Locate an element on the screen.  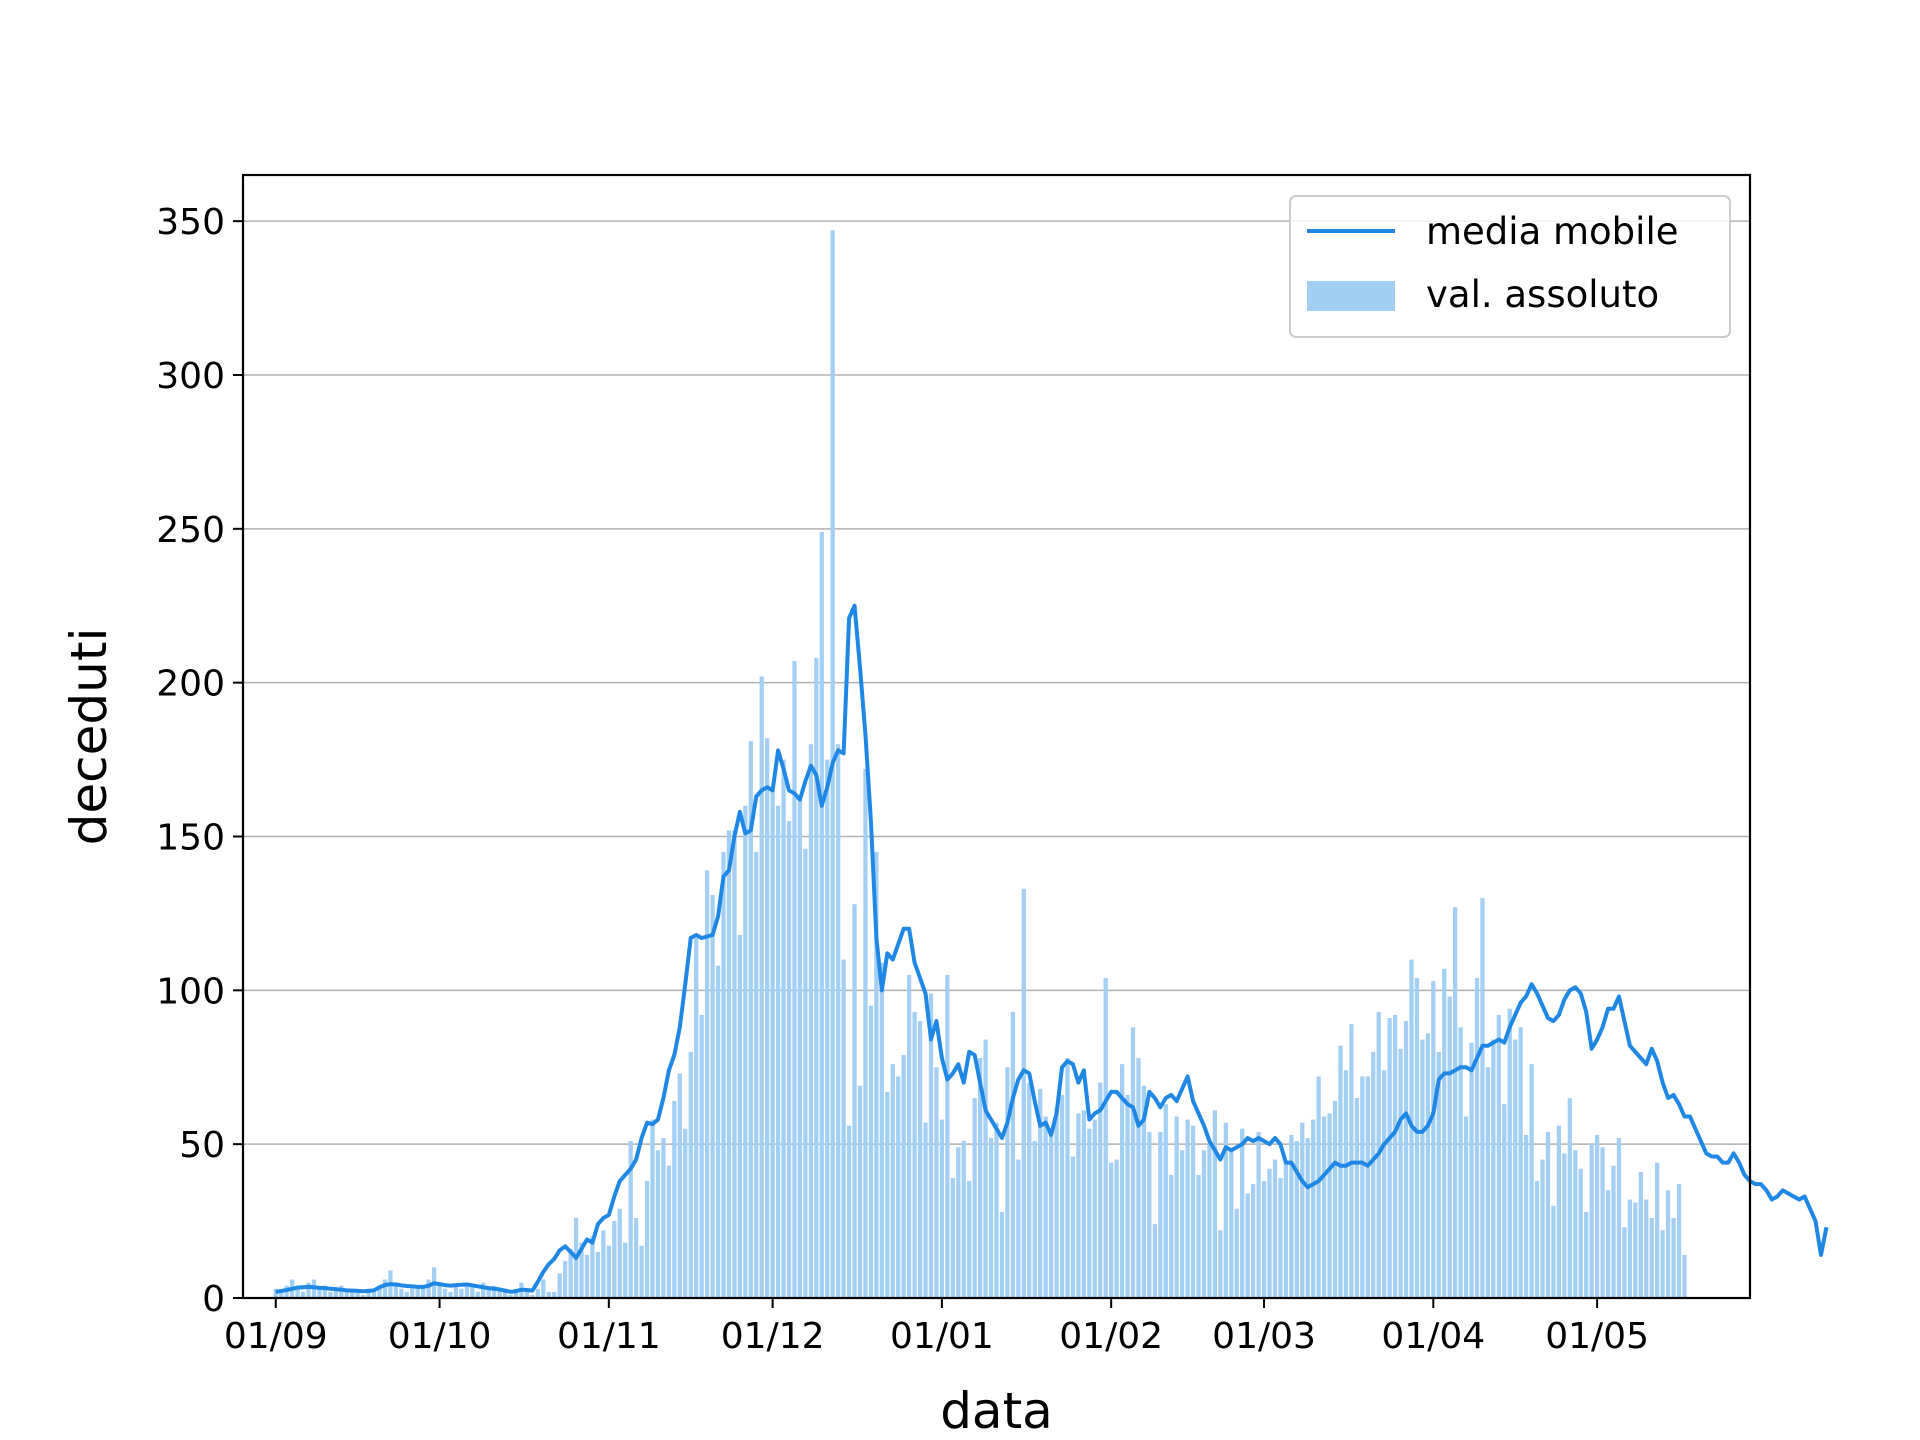
y-tick-label-50: 50 is located at coordinates (202, 1145).